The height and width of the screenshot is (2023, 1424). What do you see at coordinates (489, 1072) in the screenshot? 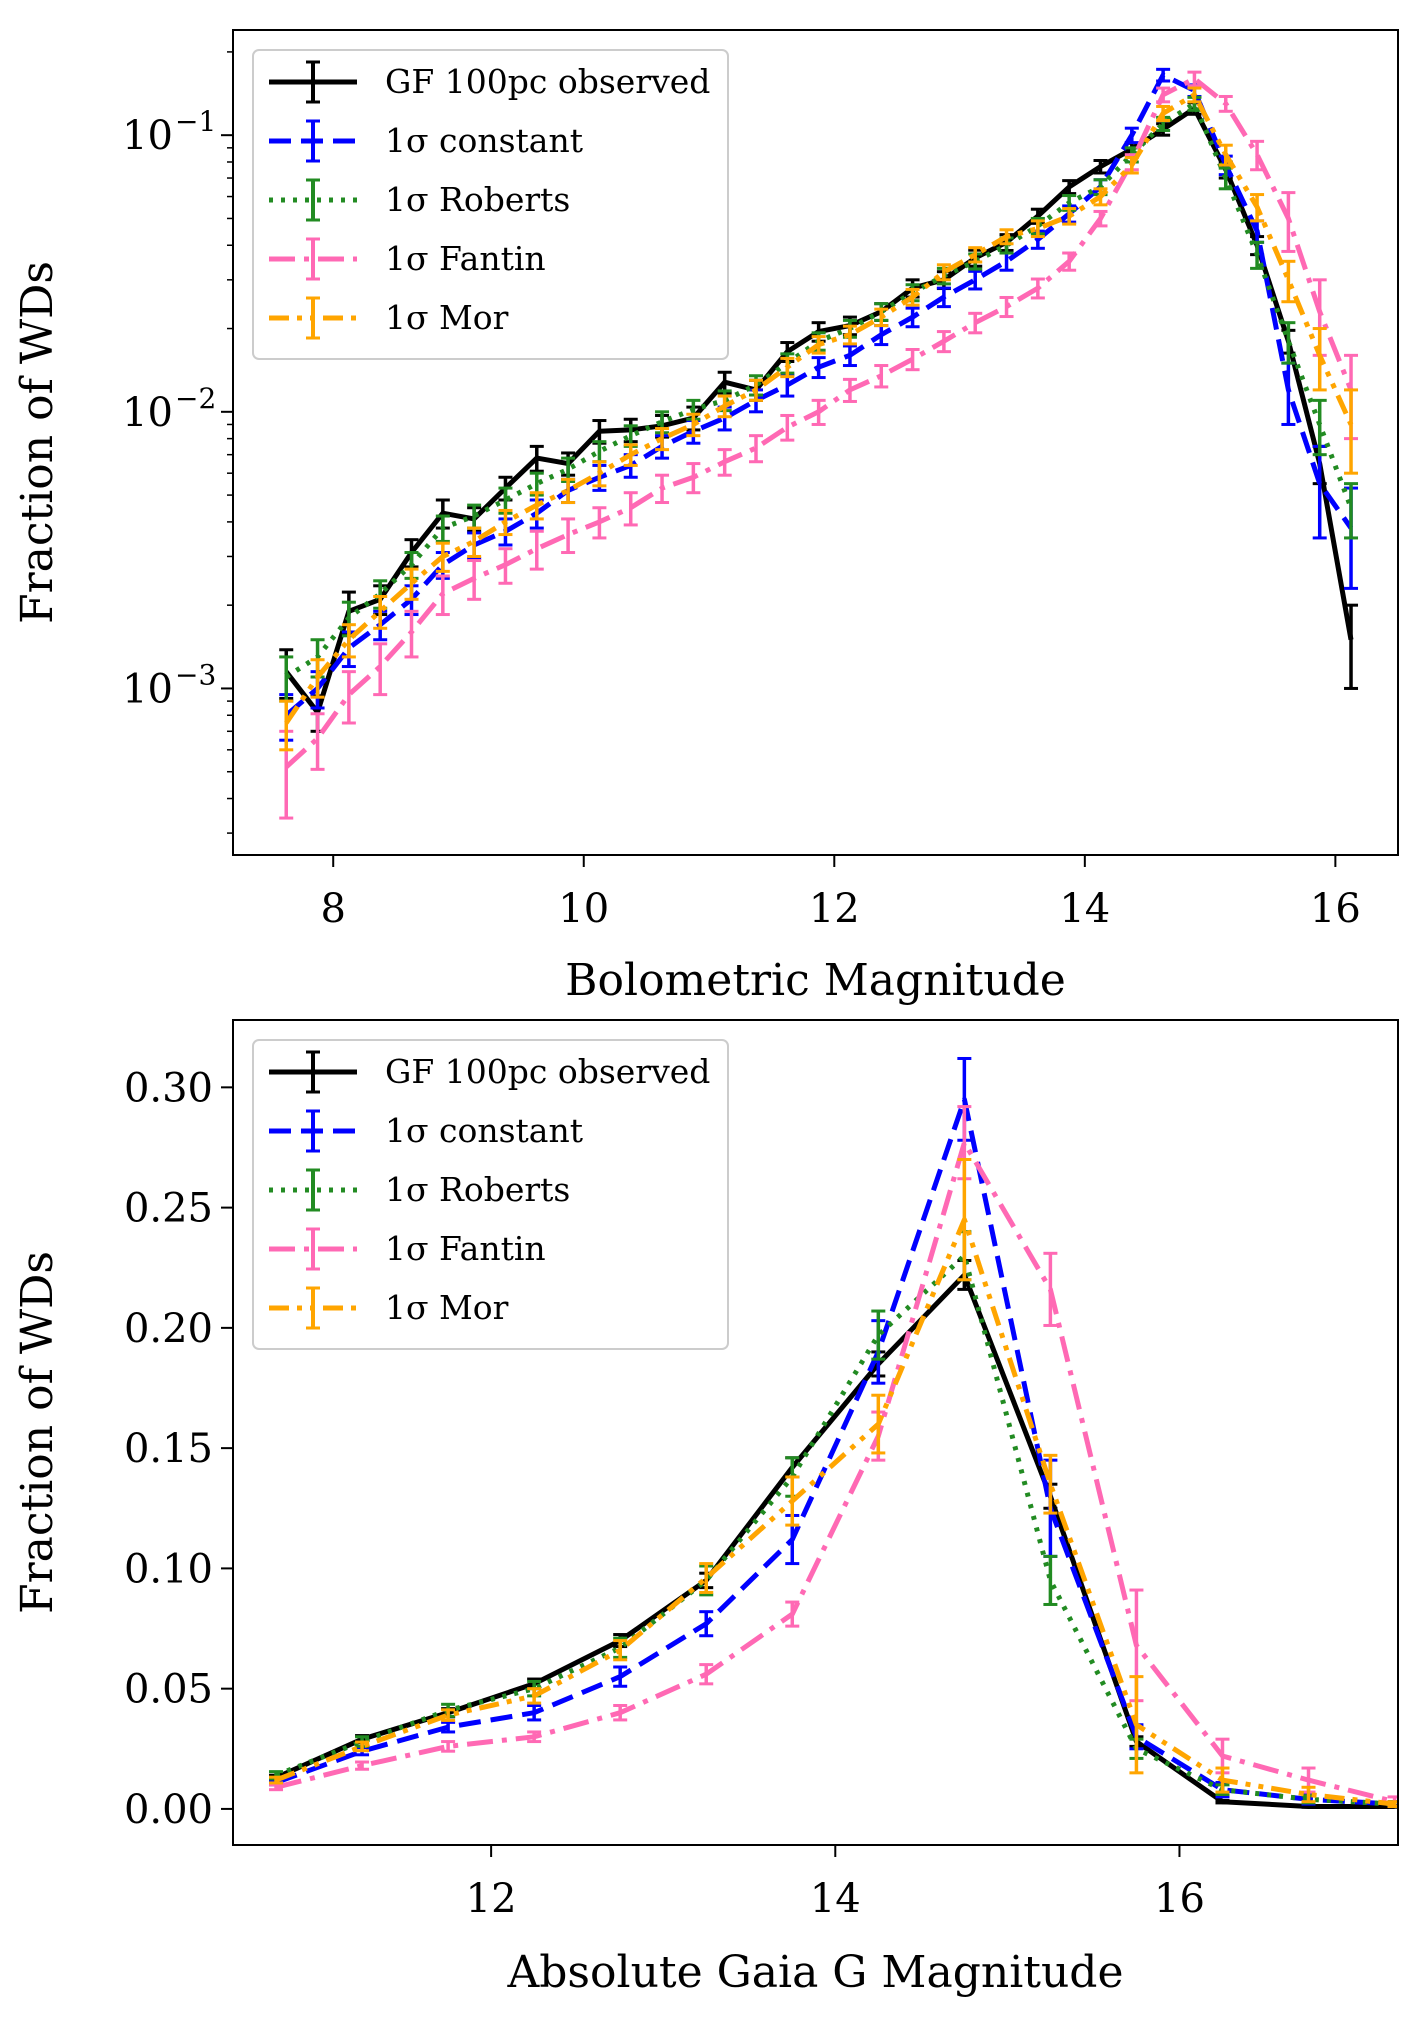
I see `legend-entry: GF 100pc observed` at bounding box center [489, 1072].